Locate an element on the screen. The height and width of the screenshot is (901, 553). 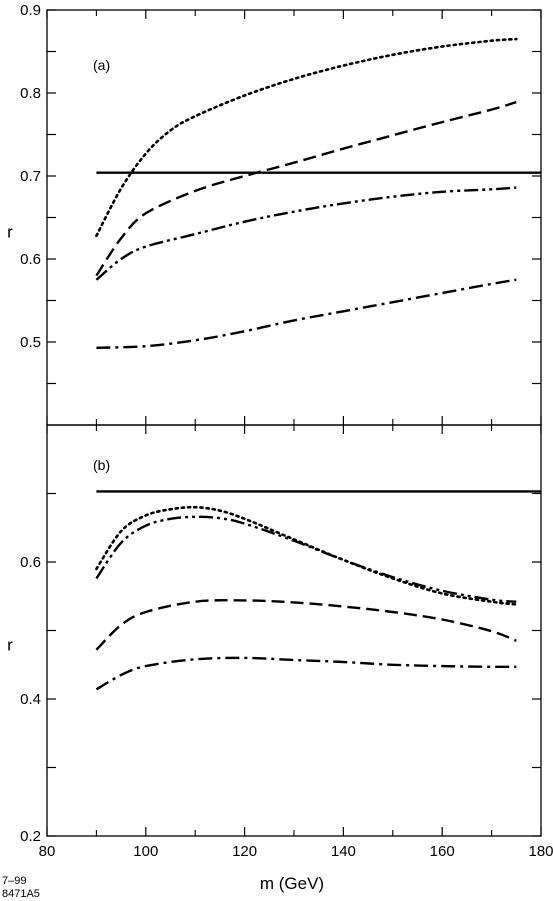
series-line-dotted is located at coordinates (306, 555).